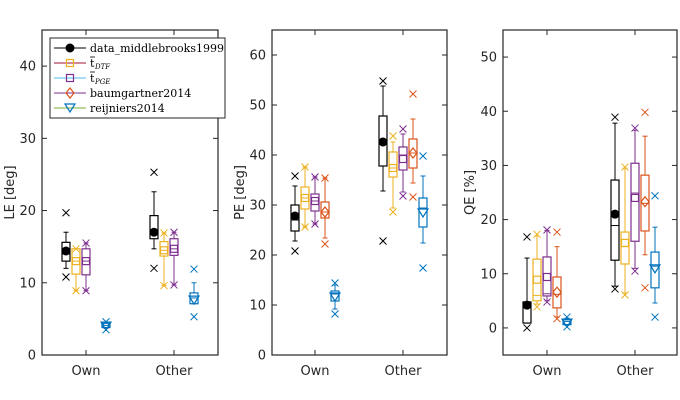 The height and width of the screenshot is (400, 680). I want to click on y-tick-label: 30, so click(488, 166).